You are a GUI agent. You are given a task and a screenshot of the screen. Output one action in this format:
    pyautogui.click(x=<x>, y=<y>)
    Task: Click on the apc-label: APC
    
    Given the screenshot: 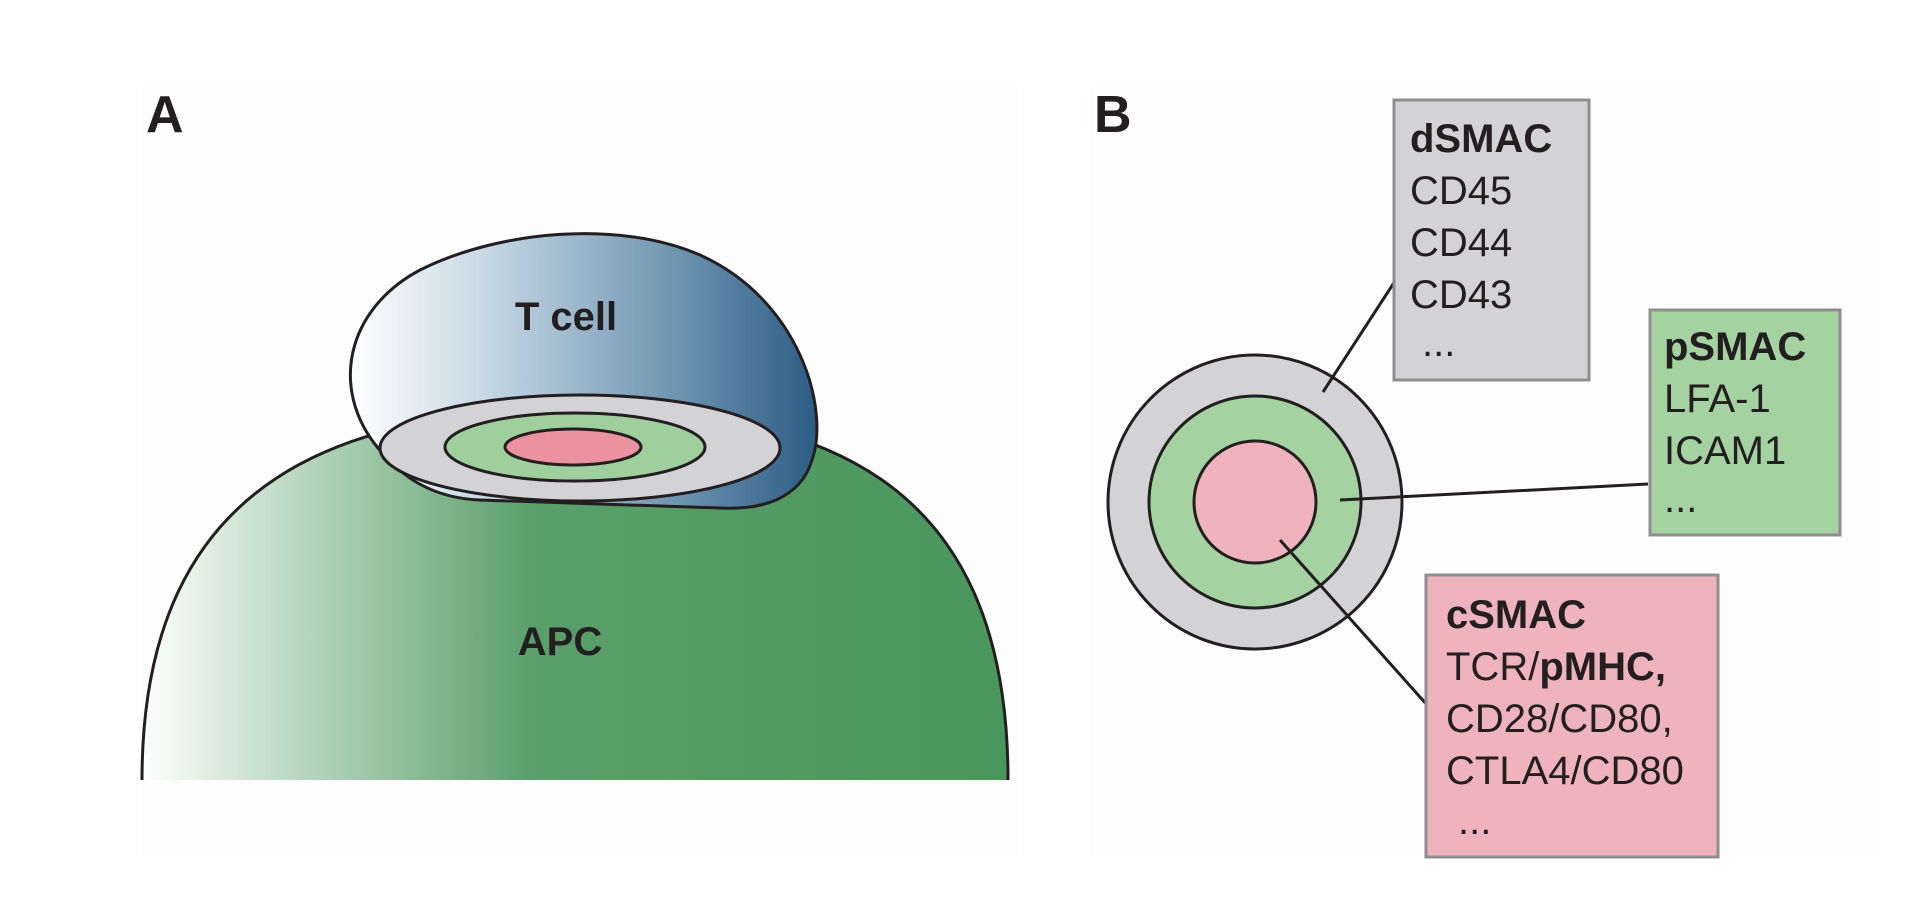 What is the action you would take?
    pyautogui.click(x=560, y=642)
    